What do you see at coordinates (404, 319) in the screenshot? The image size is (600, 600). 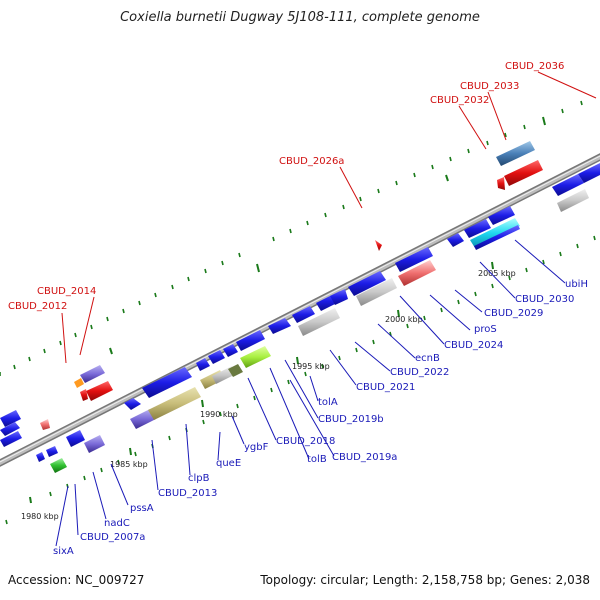 I see `scale-label: 2000 kbp` at bounding box center [404, 319].